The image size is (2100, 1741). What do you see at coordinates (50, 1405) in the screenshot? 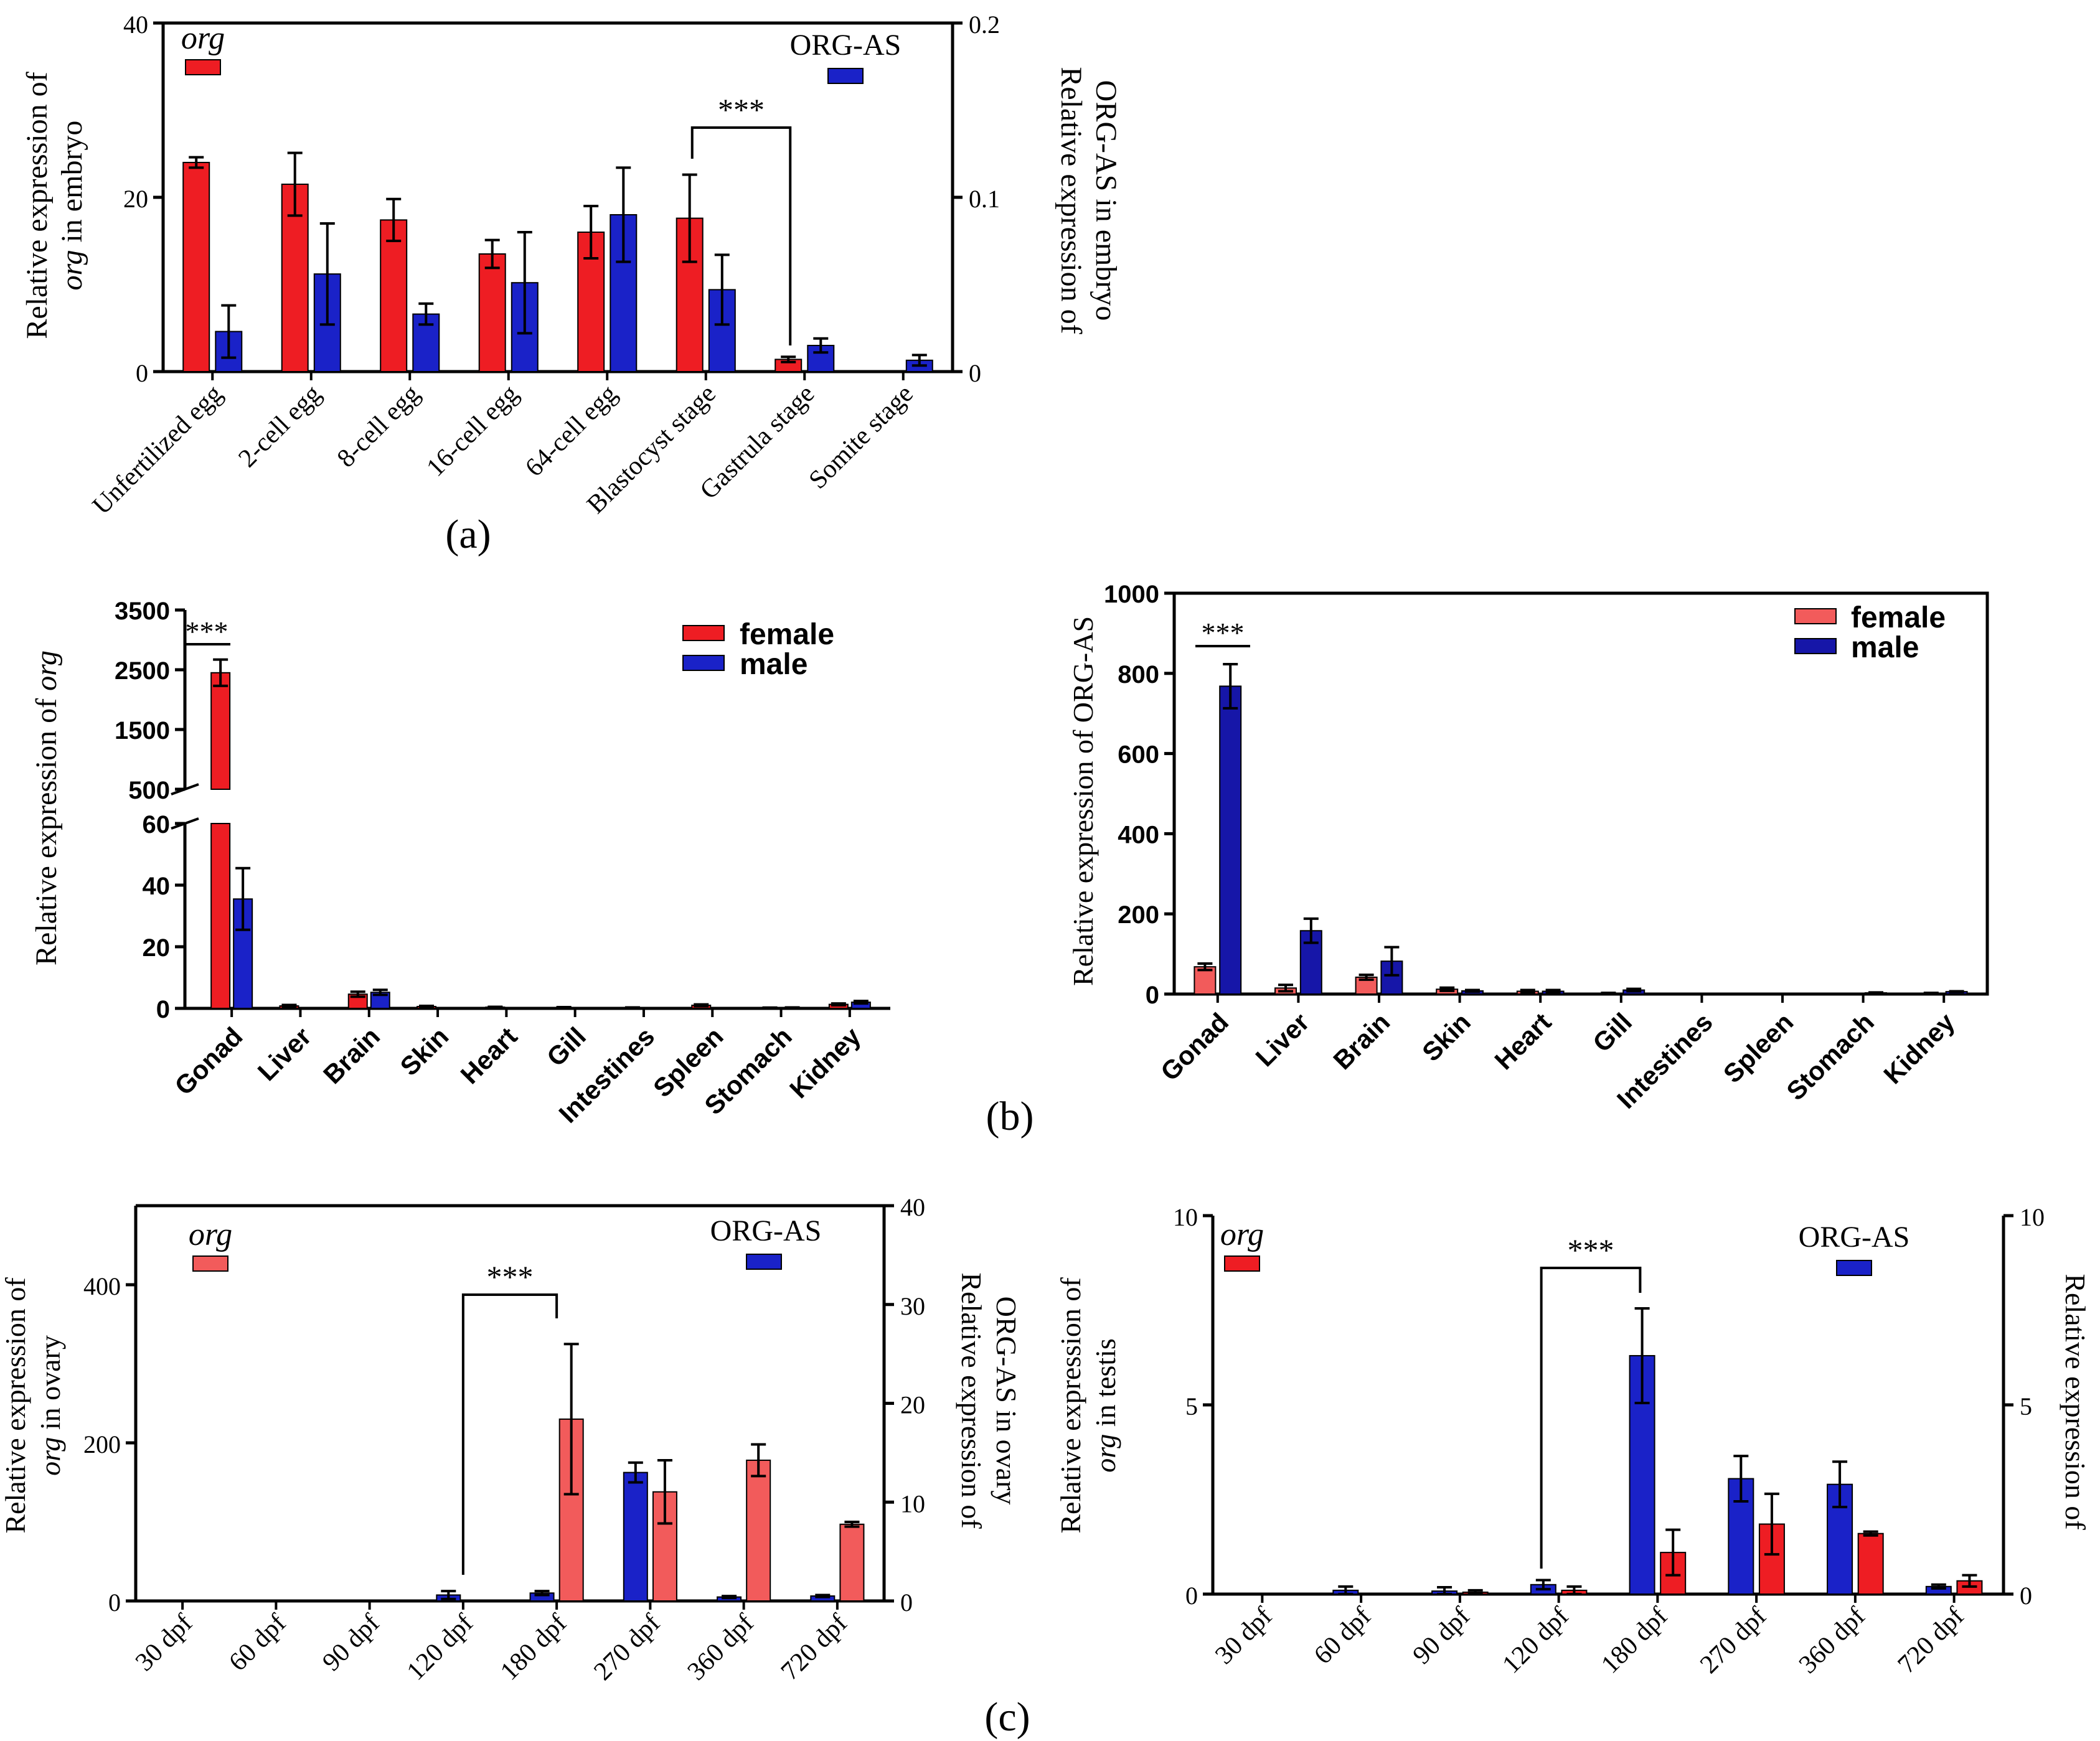
I see `y-axis-label-line: org in ovary` at bounding box center [50, 1405].